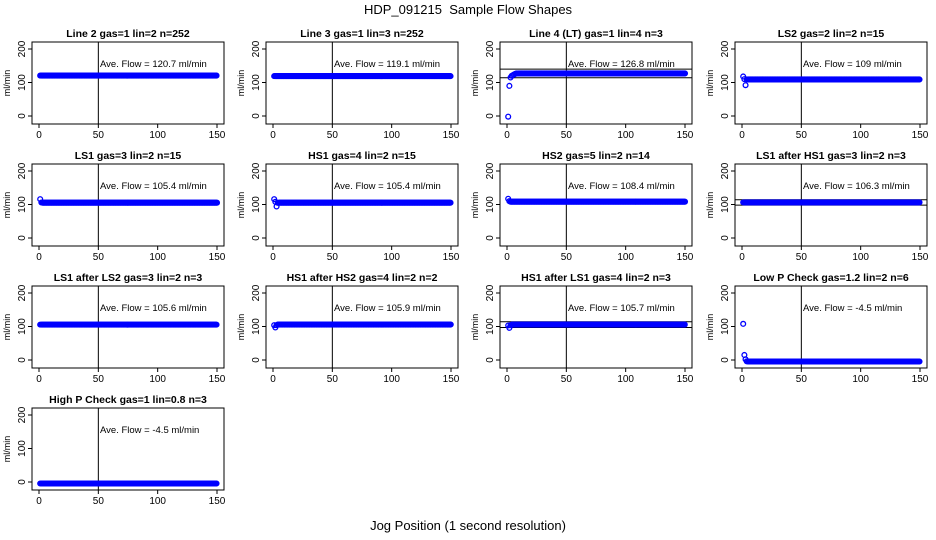 This screenshot has width=936, height=540. Describe the element at coordinates (362, 156) in the screenshot. I see `panel-title: HS1 gas=4 lin=2 n=15` at that location.